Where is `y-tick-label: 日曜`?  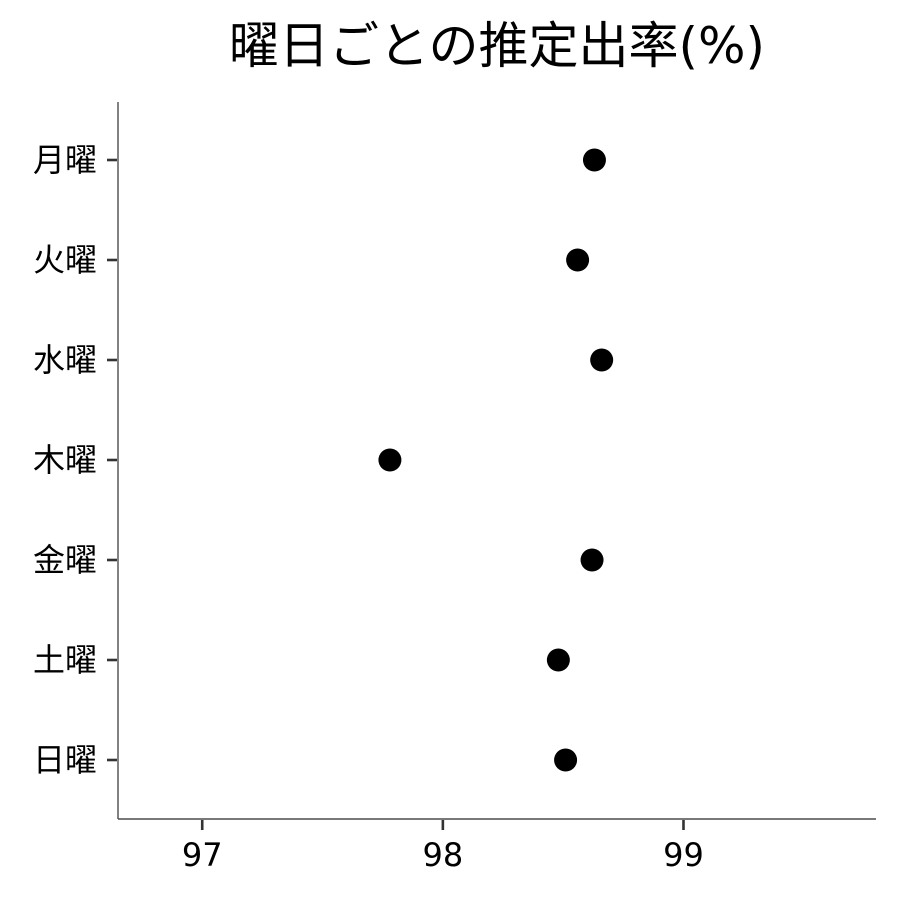 y-tick-label: 日曜 is located at coordinates (65, 760).